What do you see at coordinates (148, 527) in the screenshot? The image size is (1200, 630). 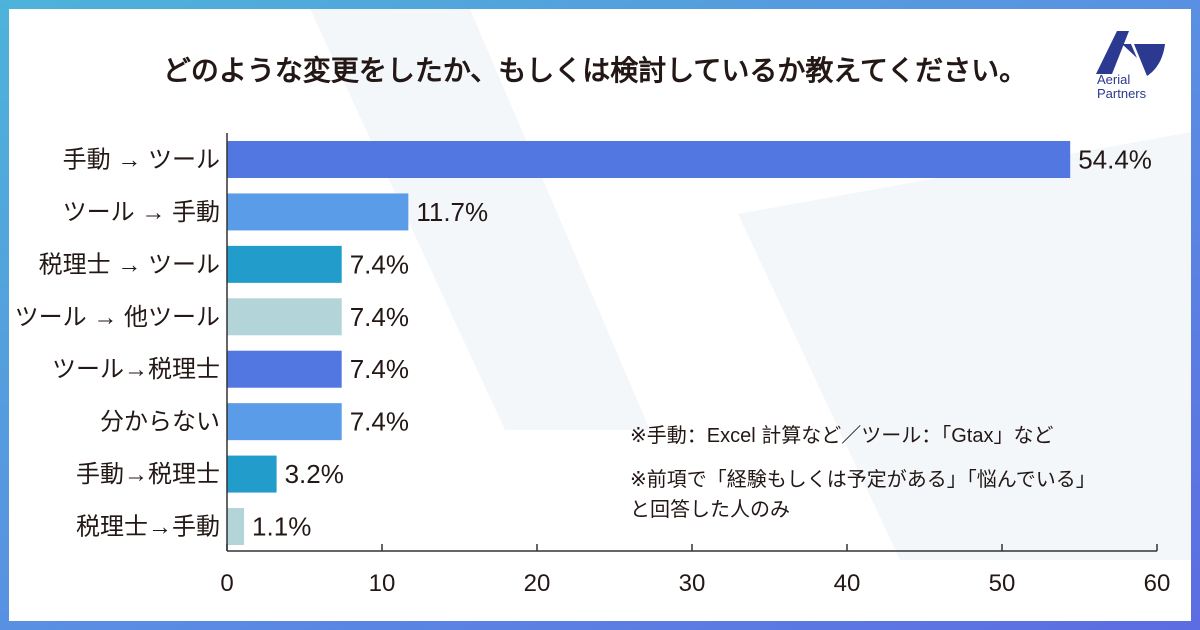 I see `category-label: 税理士→手動` at bounding box center [148, 527].